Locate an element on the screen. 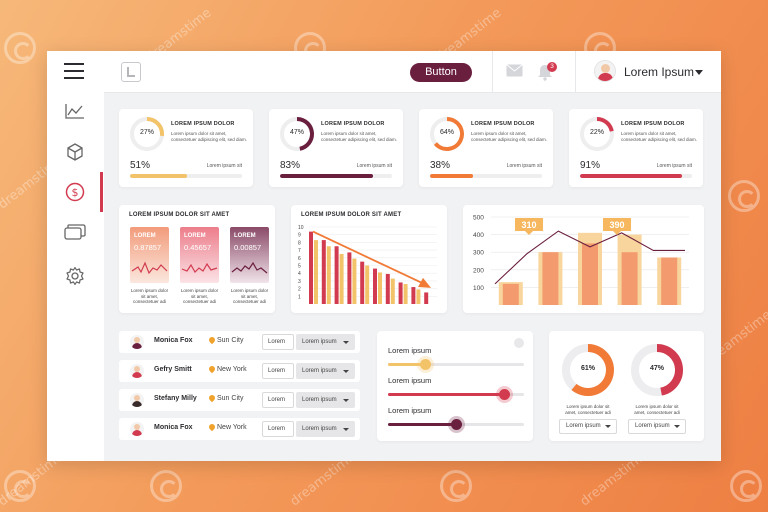 The image size is (768, 512). y-tick-label: 6 is located at coordinates (299, 259).